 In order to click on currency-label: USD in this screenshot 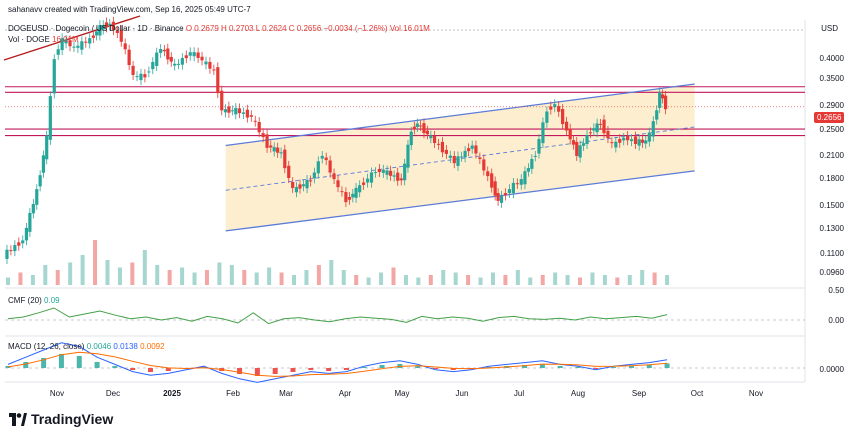, I will do `click(829, 28)`.